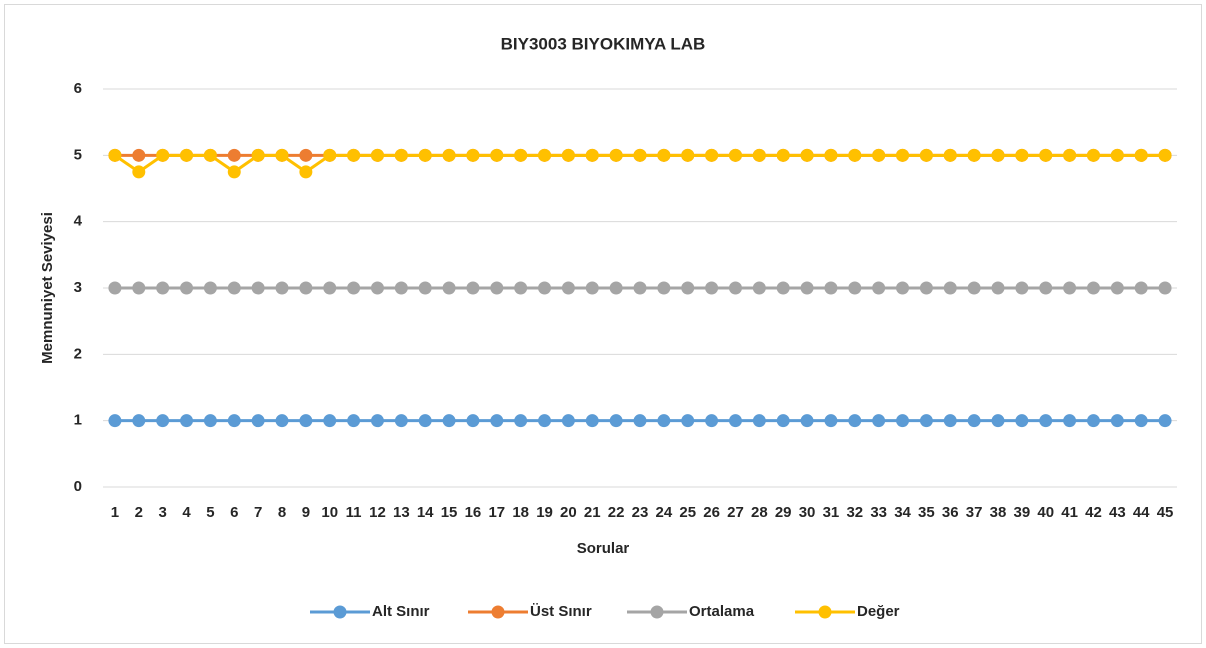  Describe the element at coordinates (520, 512) in the screenshot. I see `x-tick-label: 18` at that location.